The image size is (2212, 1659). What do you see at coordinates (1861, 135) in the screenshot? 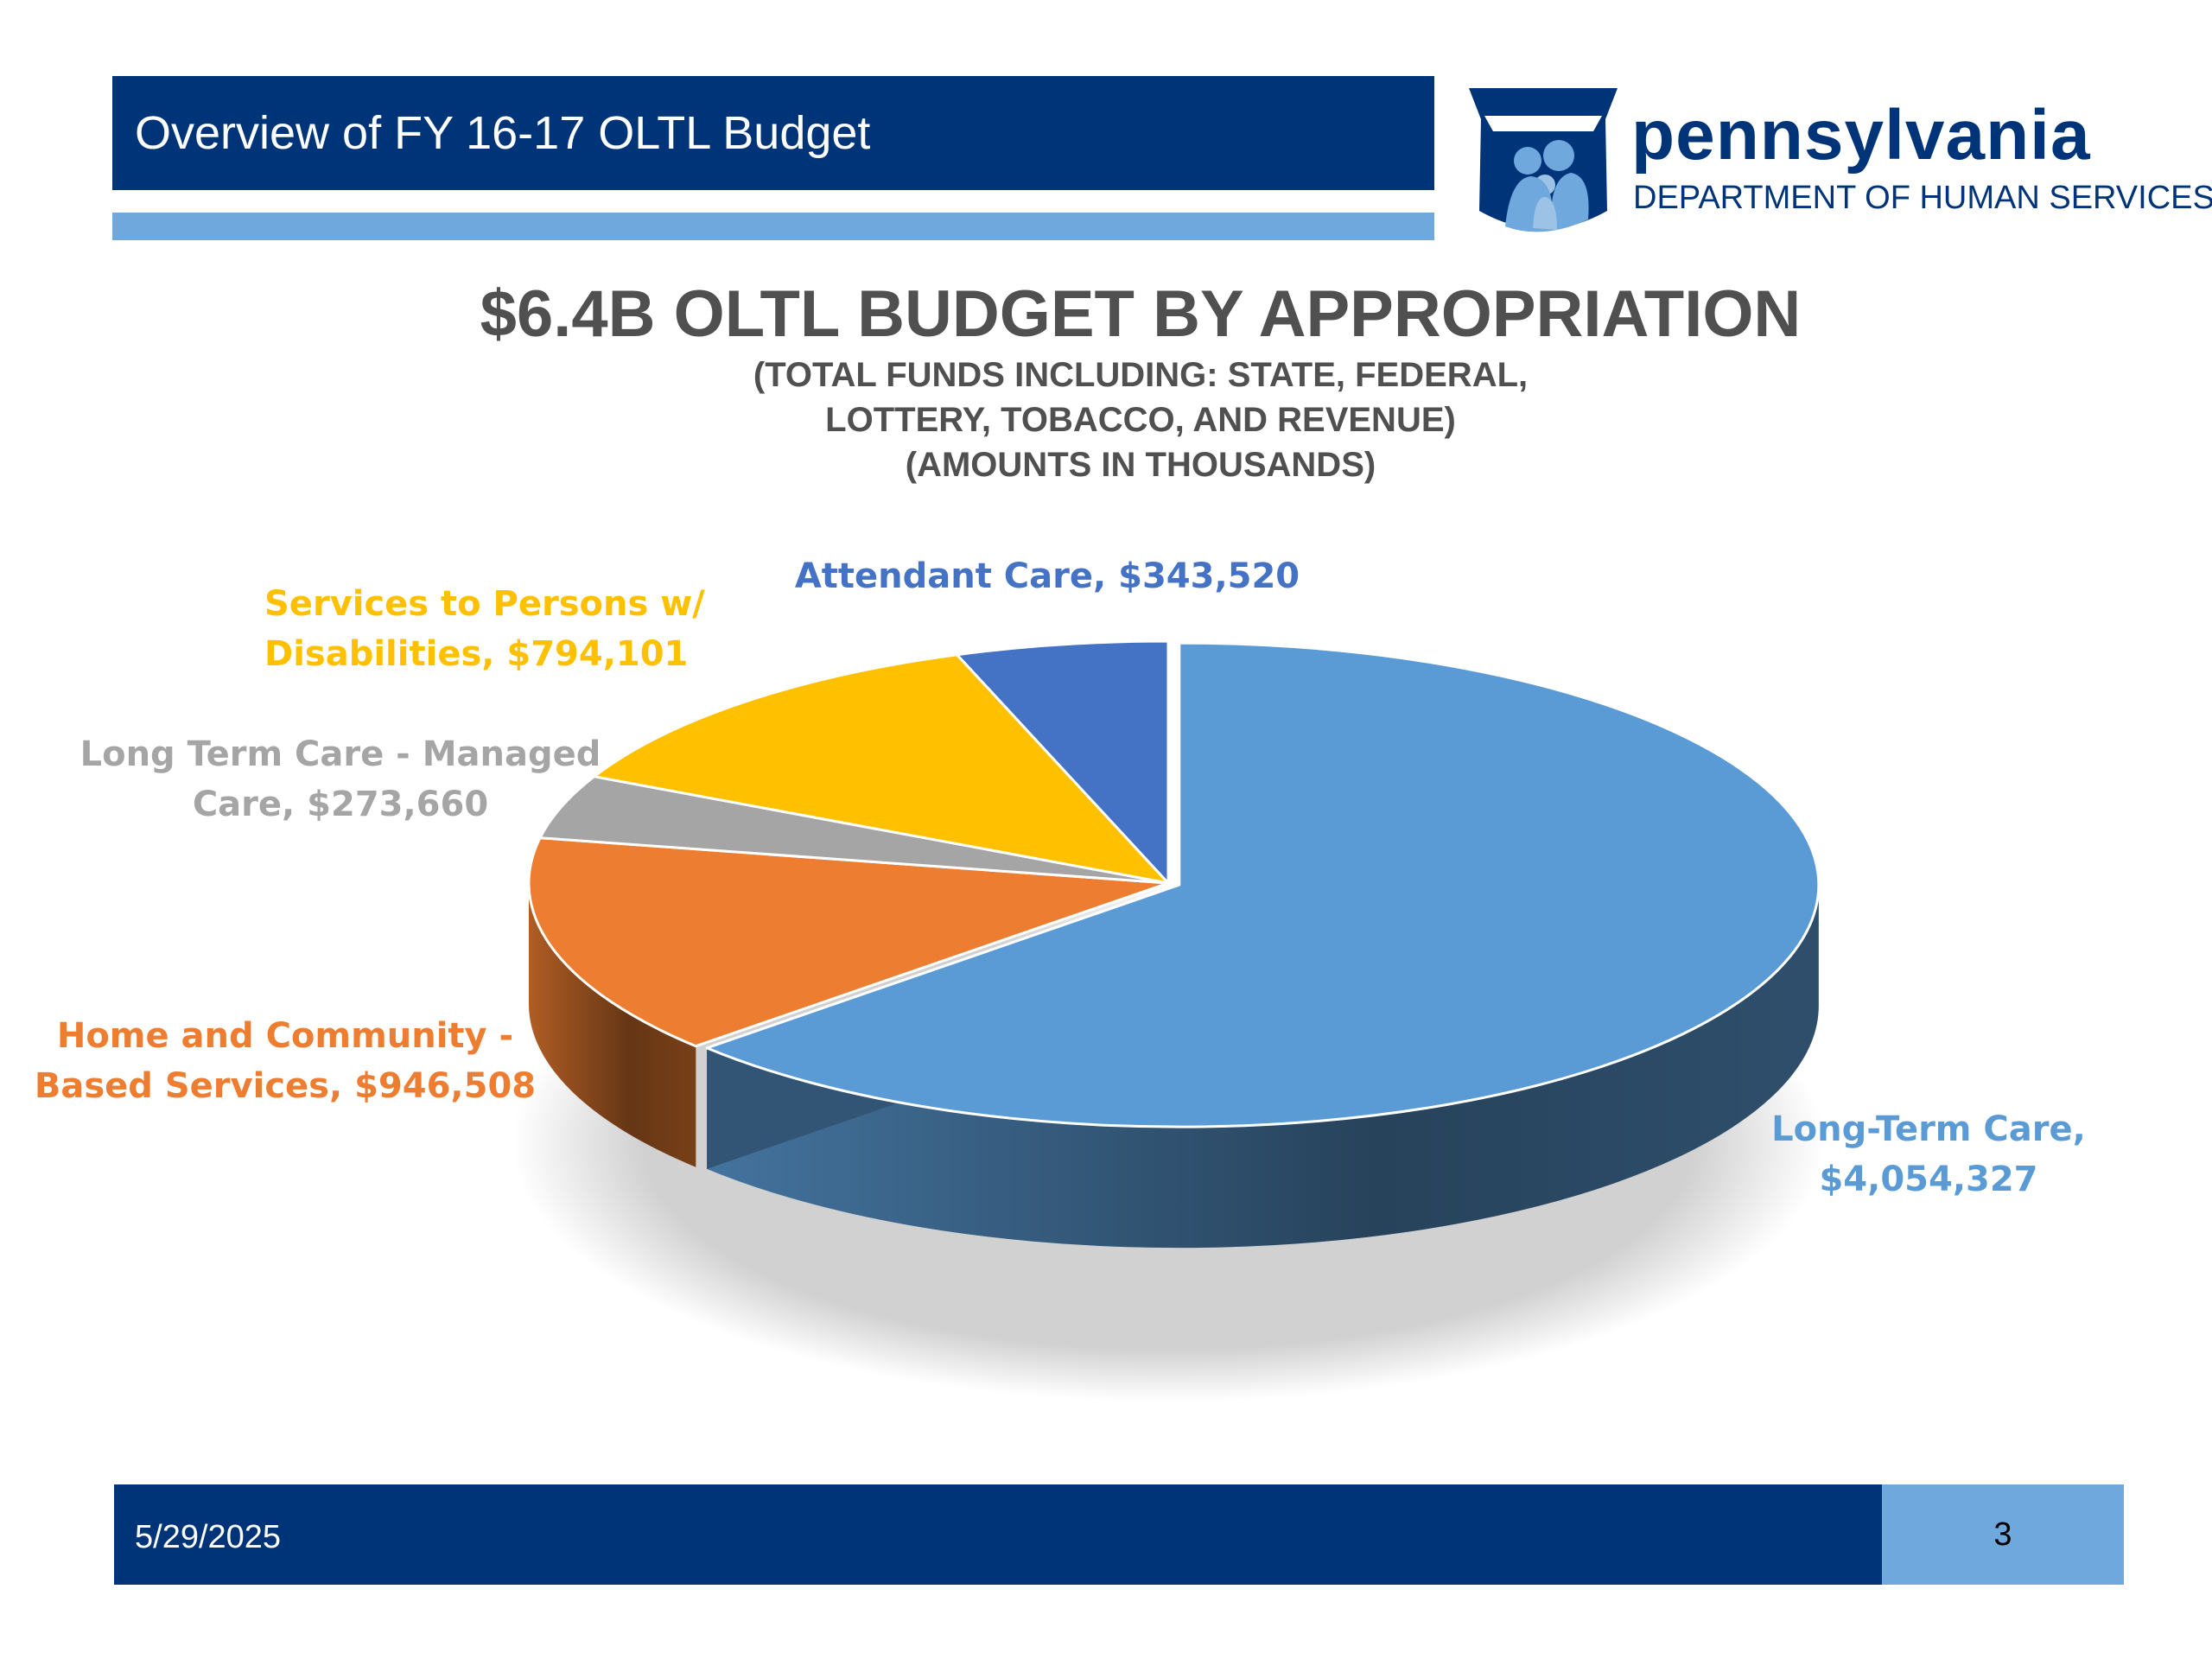
I see `logo-wordmark: pennsylvania` at bounding box center [1861, 135].